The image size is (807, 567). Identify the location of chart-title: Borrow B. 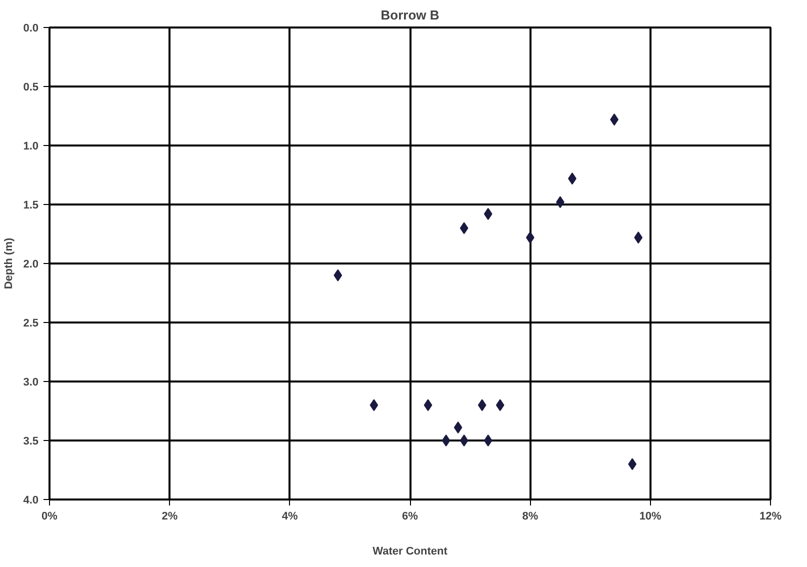
(410, 15).